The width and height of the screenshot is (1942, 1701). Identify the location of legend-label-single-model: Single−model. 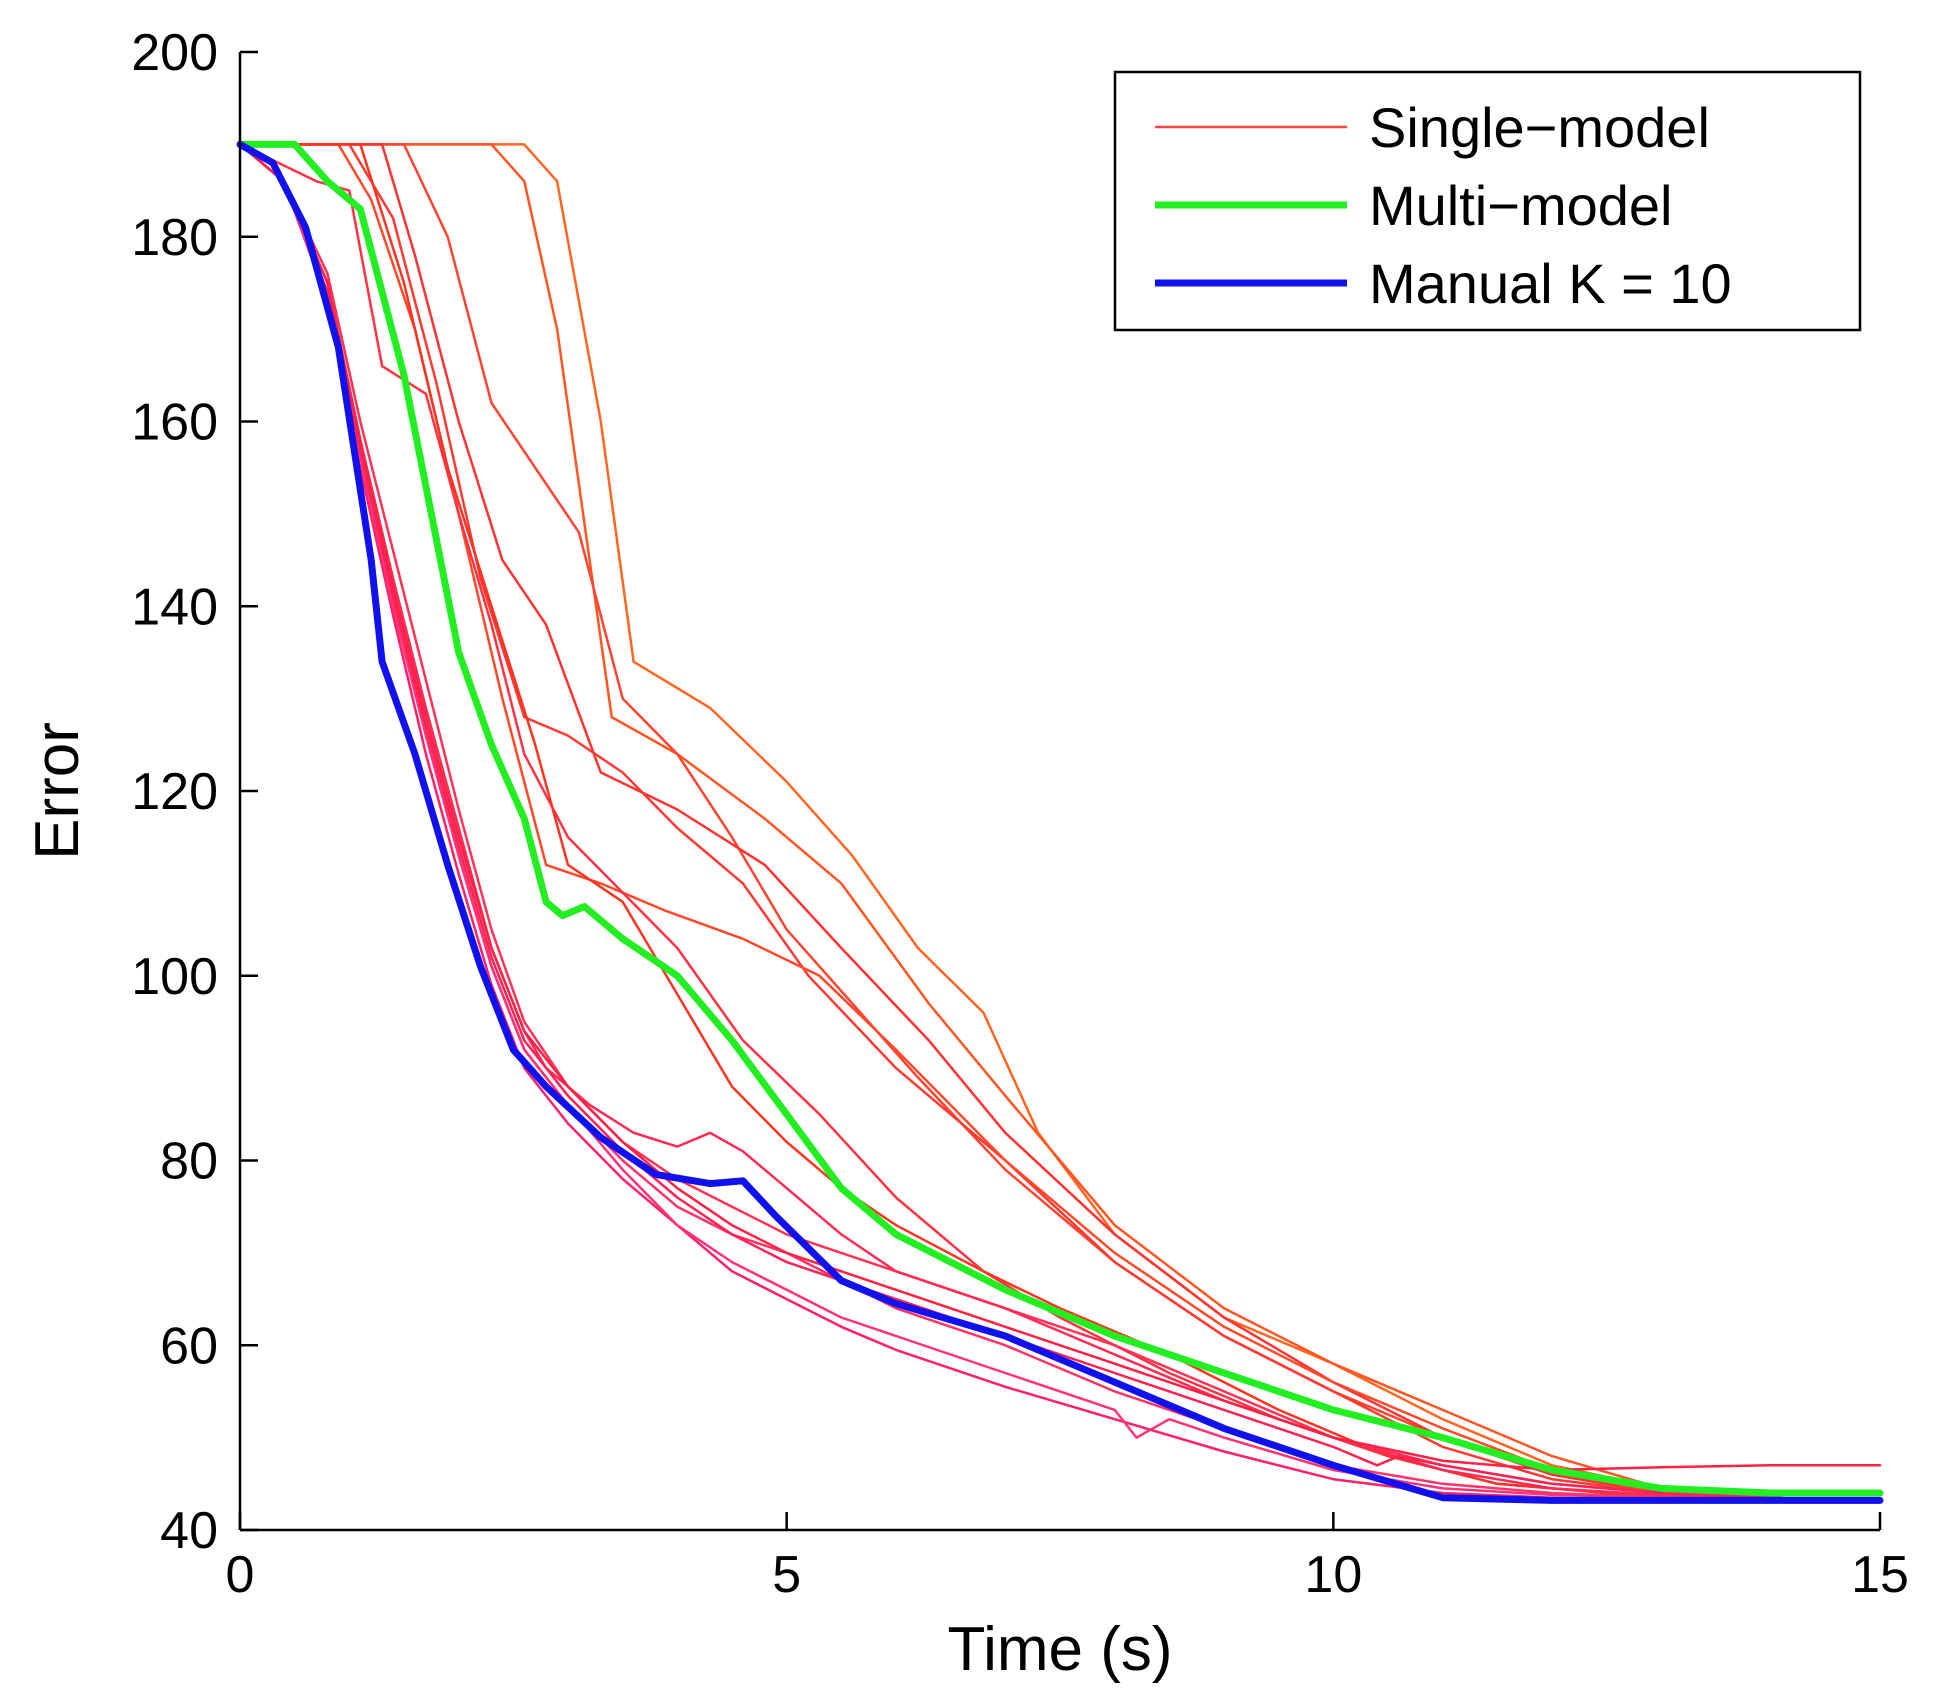
(1539, 127).